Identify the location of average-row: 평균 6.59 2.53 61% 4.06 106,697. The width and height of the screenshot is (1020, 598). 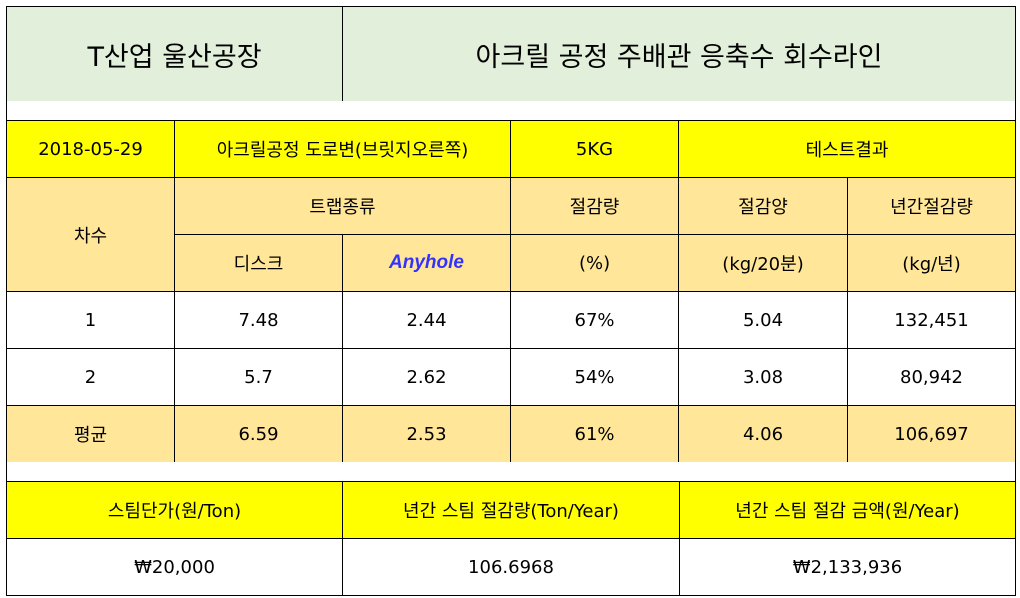
(511, 434).